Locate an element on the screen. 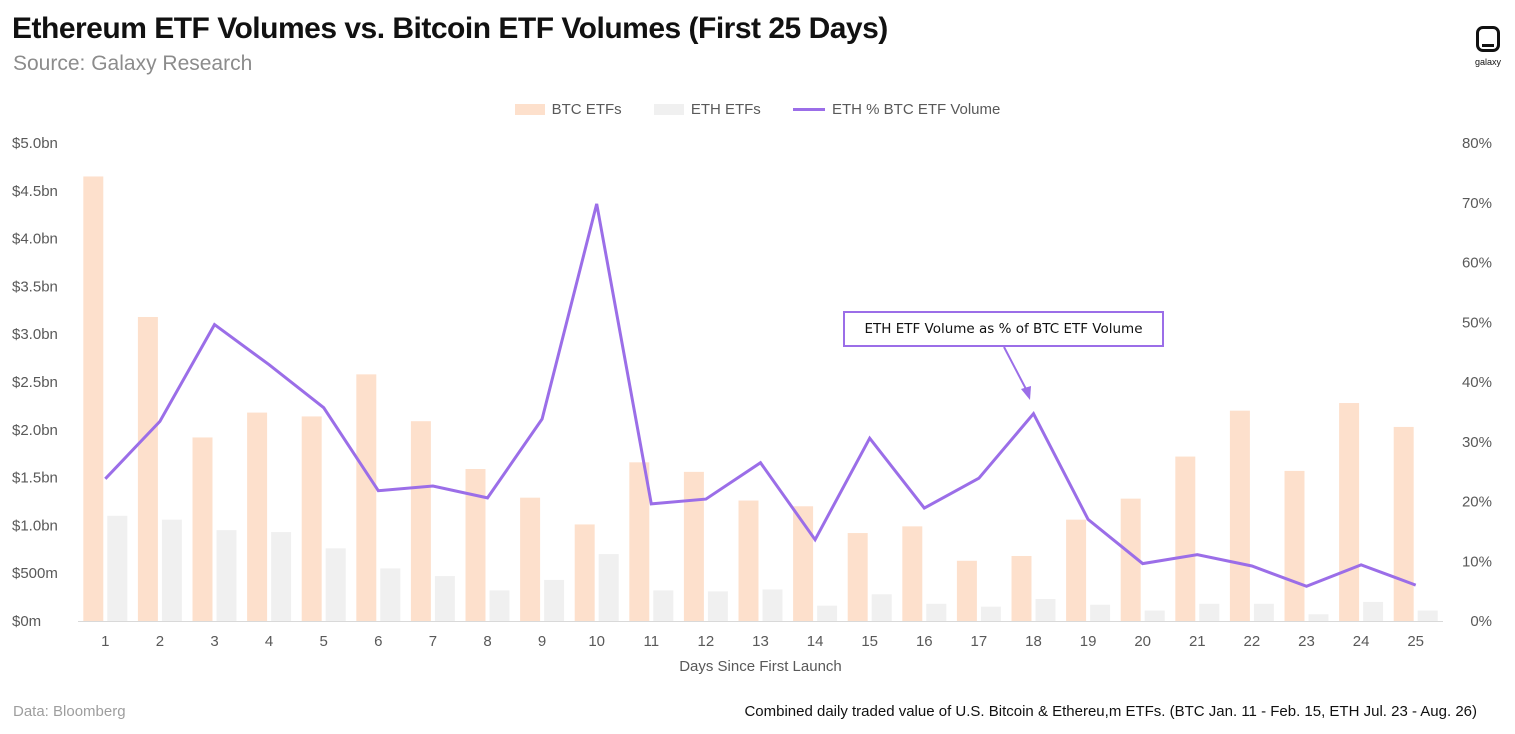 The width and height of the screenshot is (1515, 734). x-tick-label: 17 is located at coordinates (979, 641).